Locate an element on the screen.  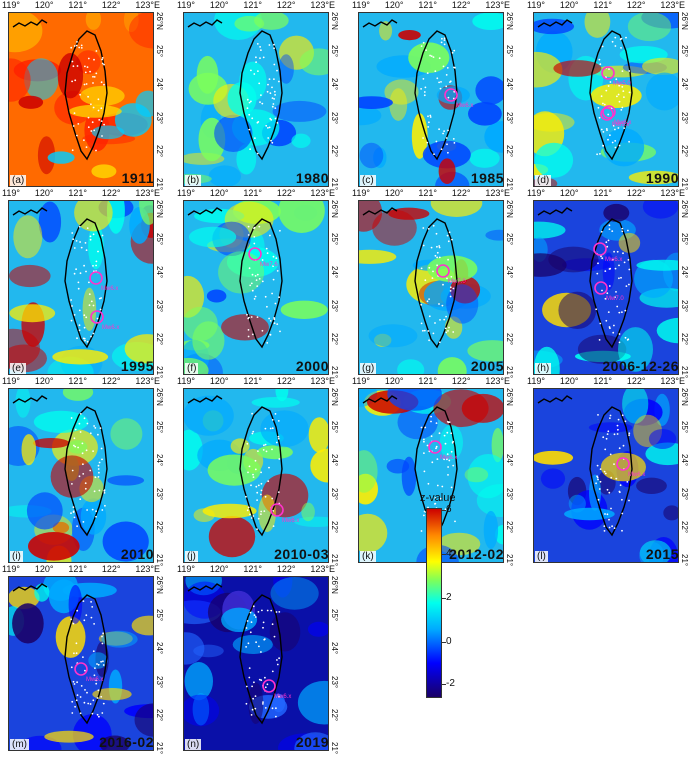
longitude-tick: 119° is located at coordinates (361, 193).